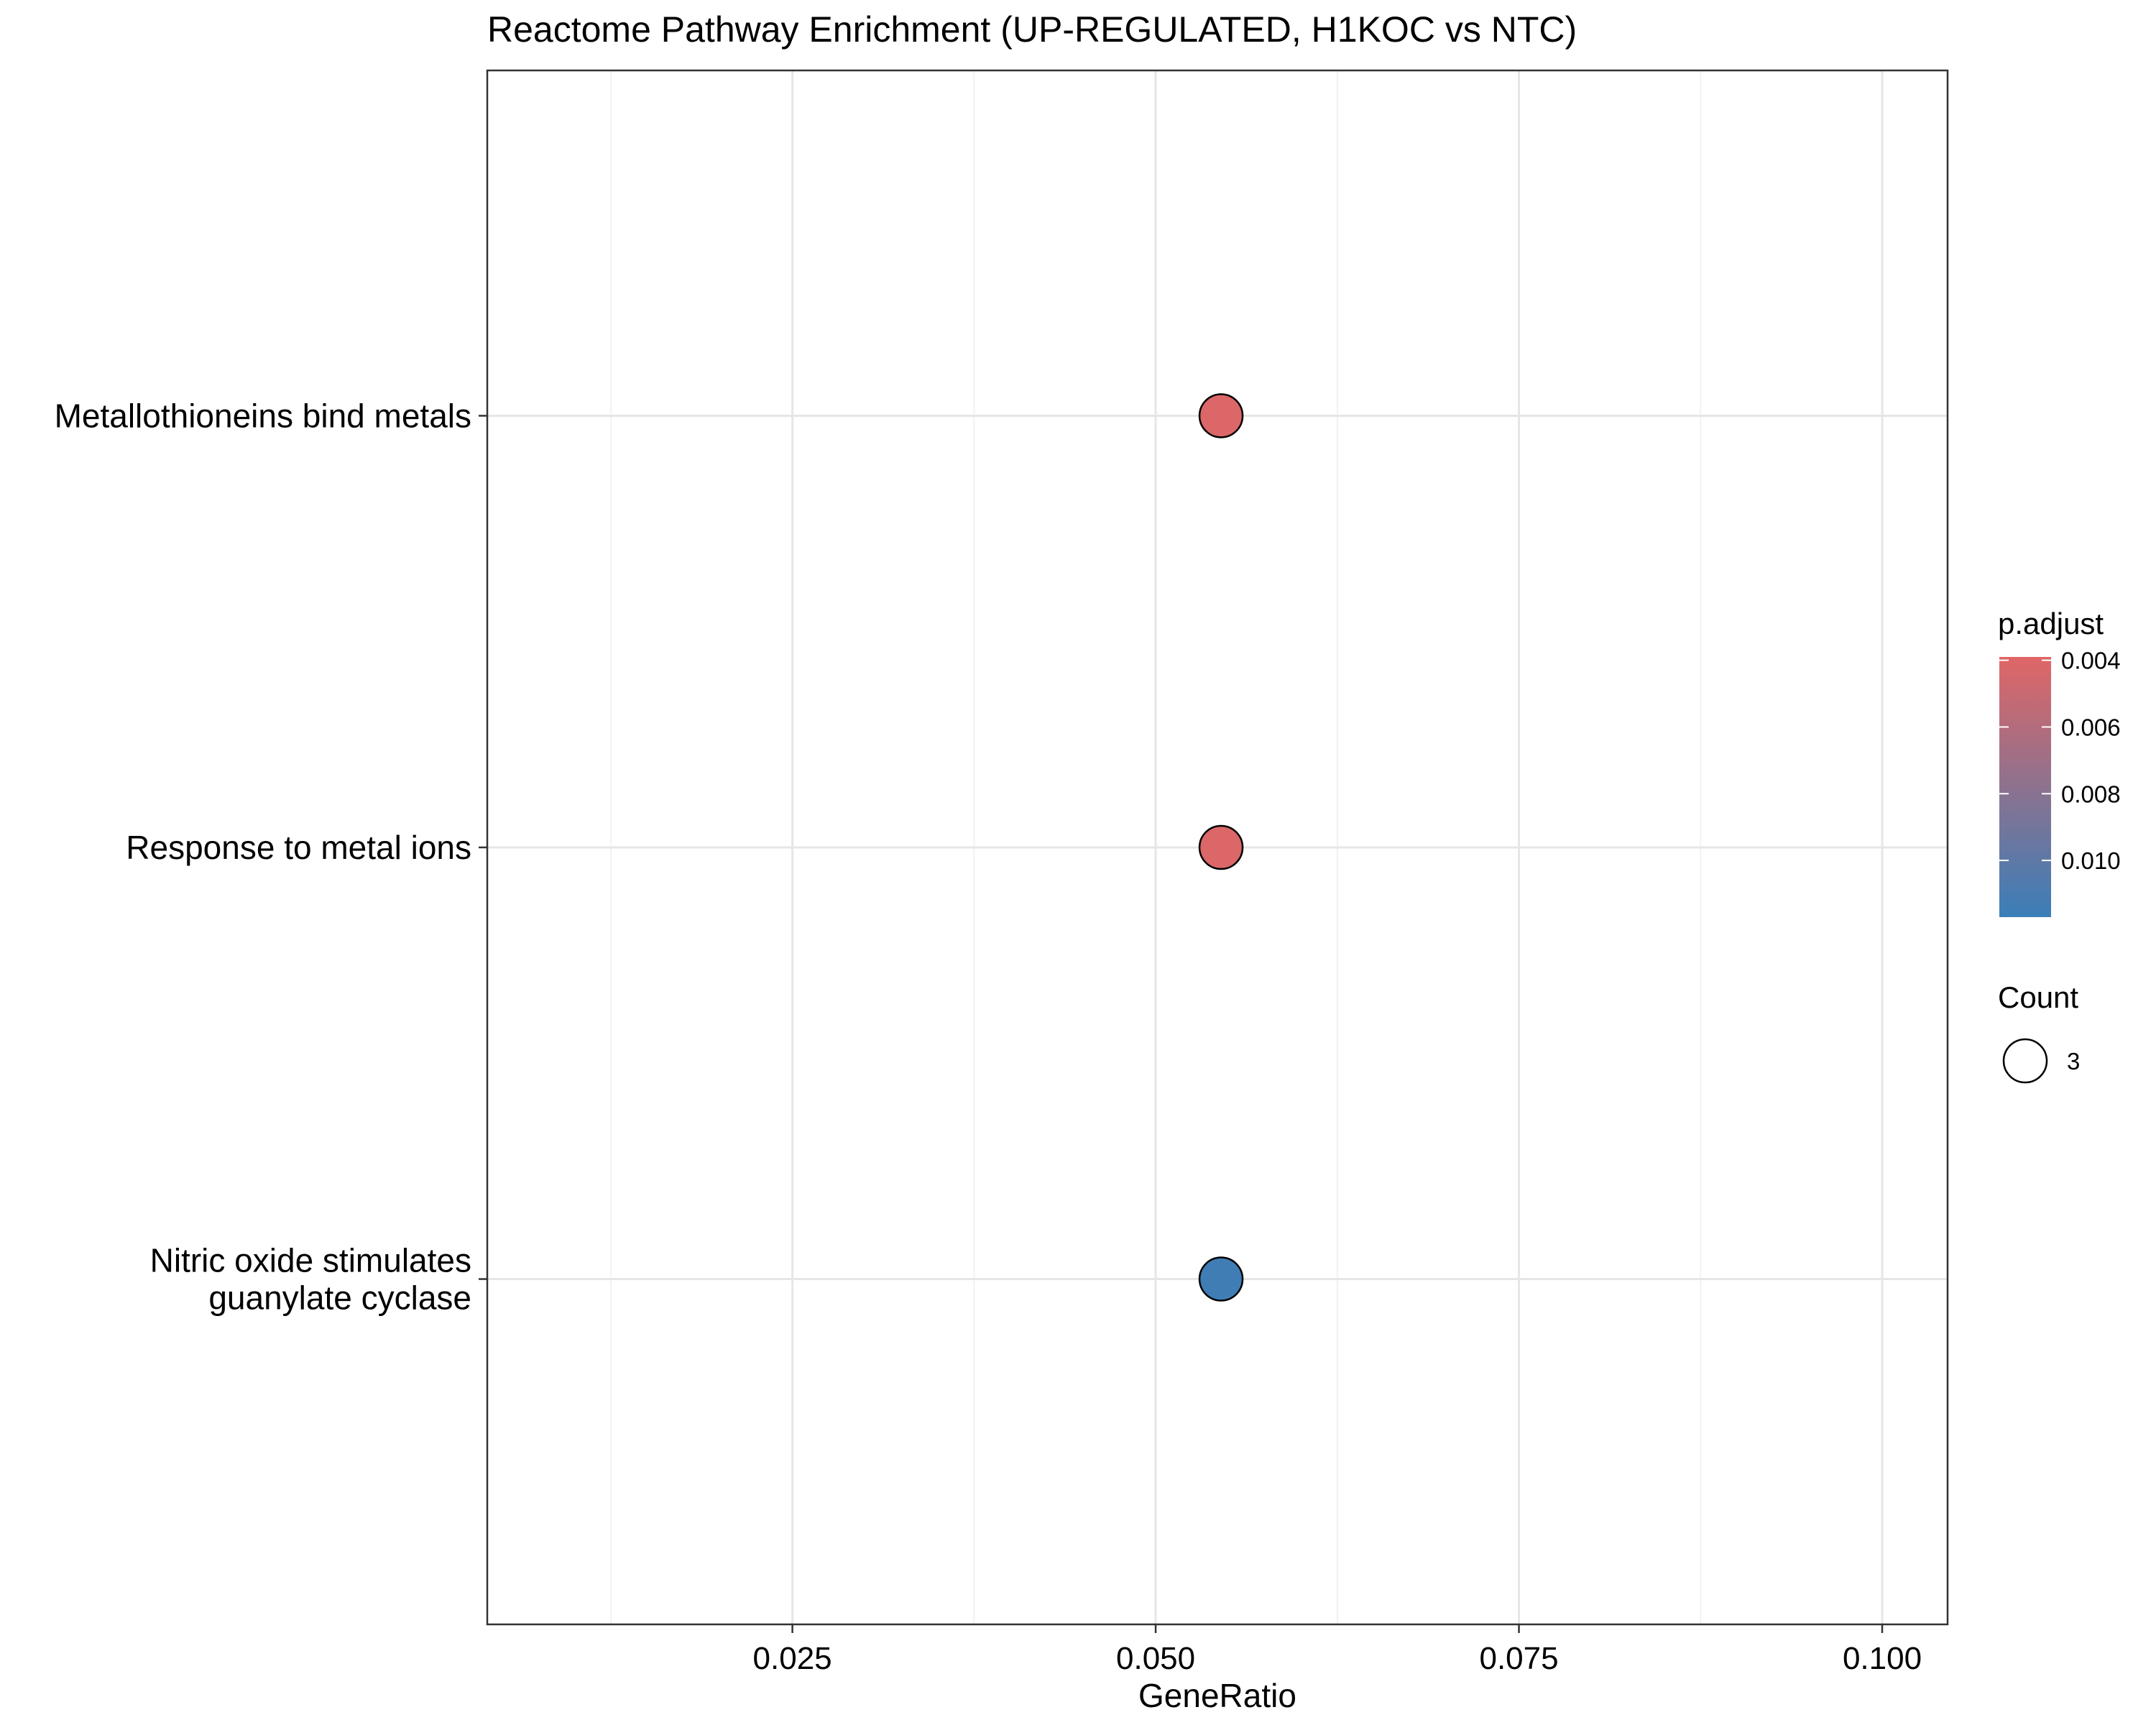  Describe the element at coordinates (2091, 860) in the screenshot. I see `color-tick-label-3: 0.010` at that location.